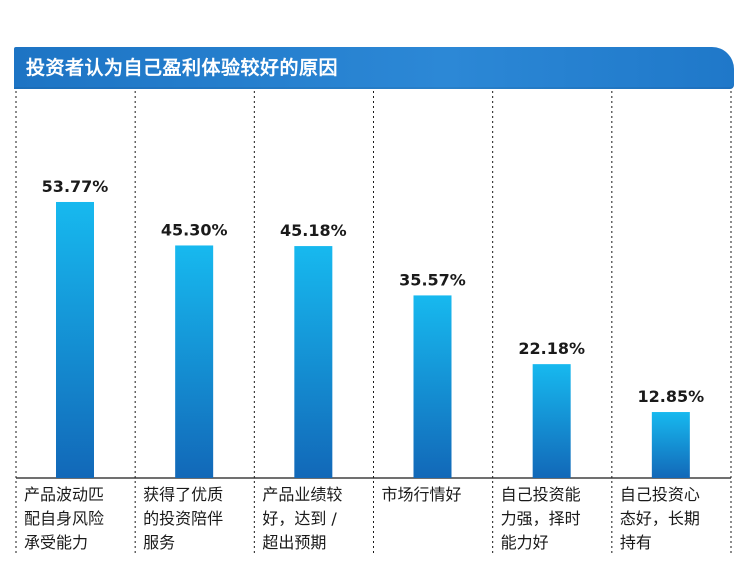  I want to click on category-label: 产品业绩较好，达到 /超出预期, so click(302, 518).